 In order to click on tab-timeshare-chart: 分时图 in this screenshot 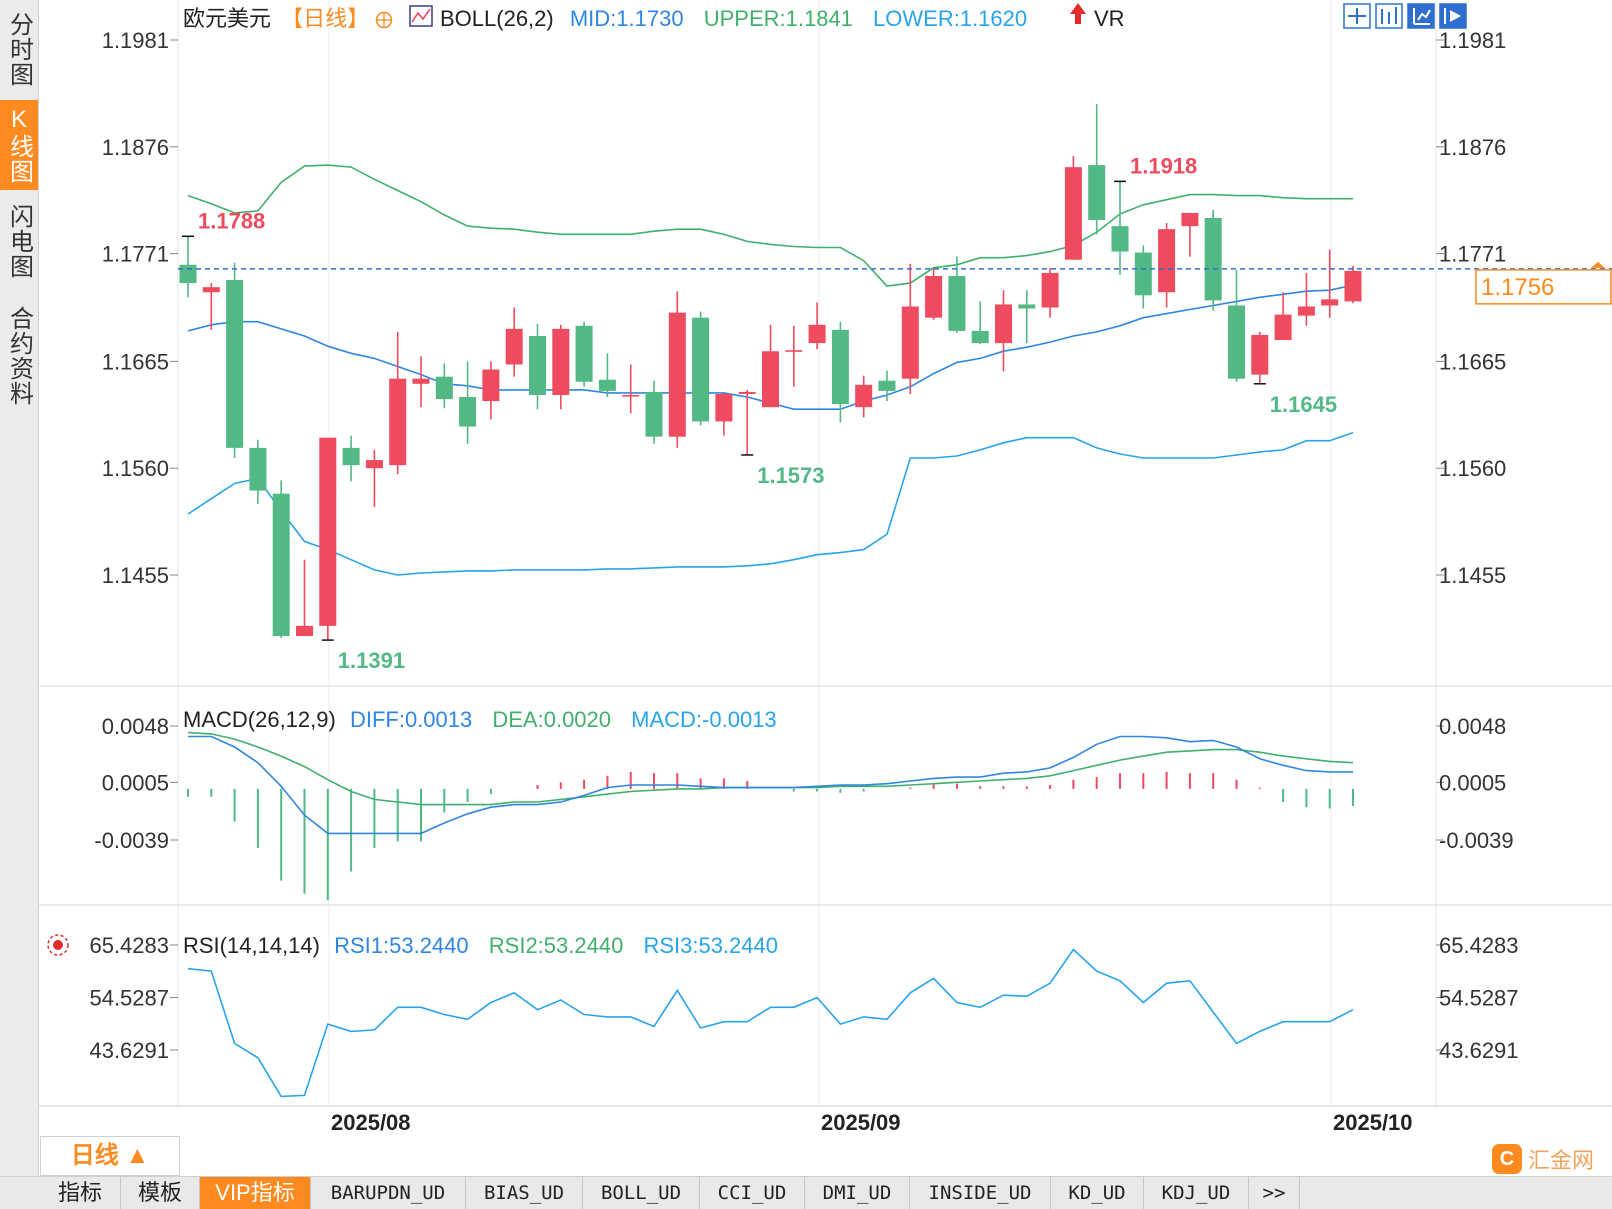, I will do `click(19, 49)`.